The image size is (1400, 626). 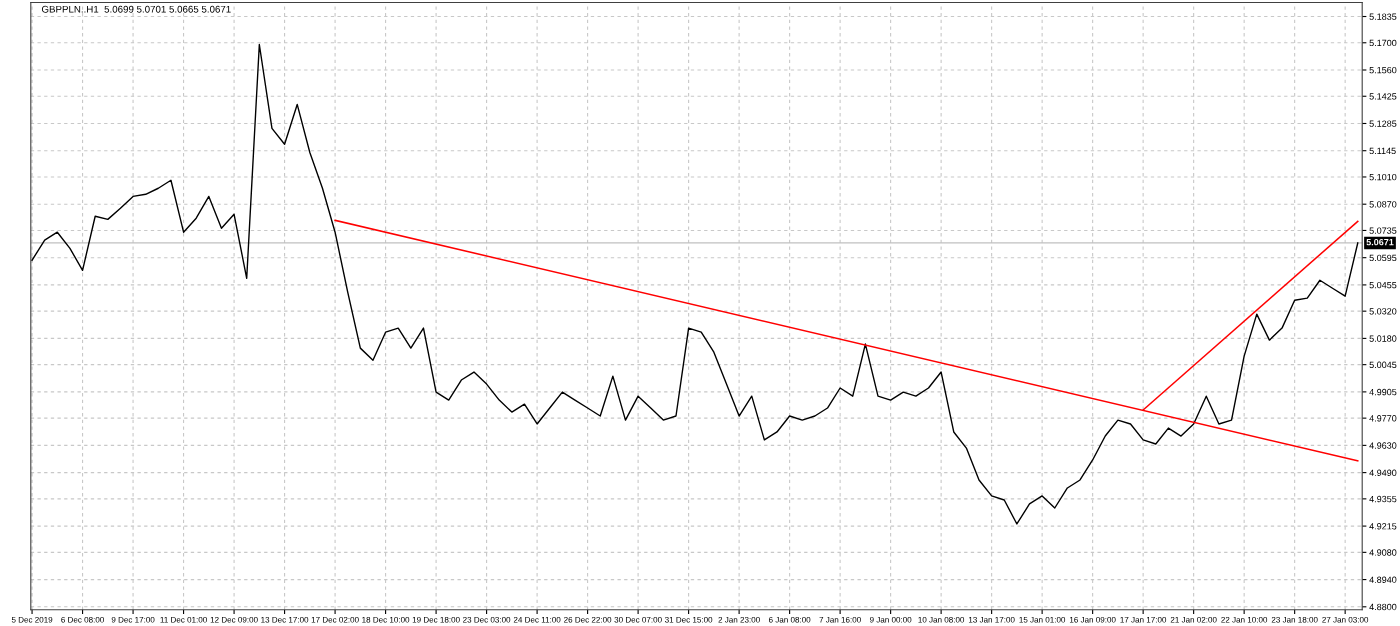 What do you see at coordinates (1383, 96) in the screenshot?
I see `y-tick-label: 5.1425` at bounding box center [1383, 96].